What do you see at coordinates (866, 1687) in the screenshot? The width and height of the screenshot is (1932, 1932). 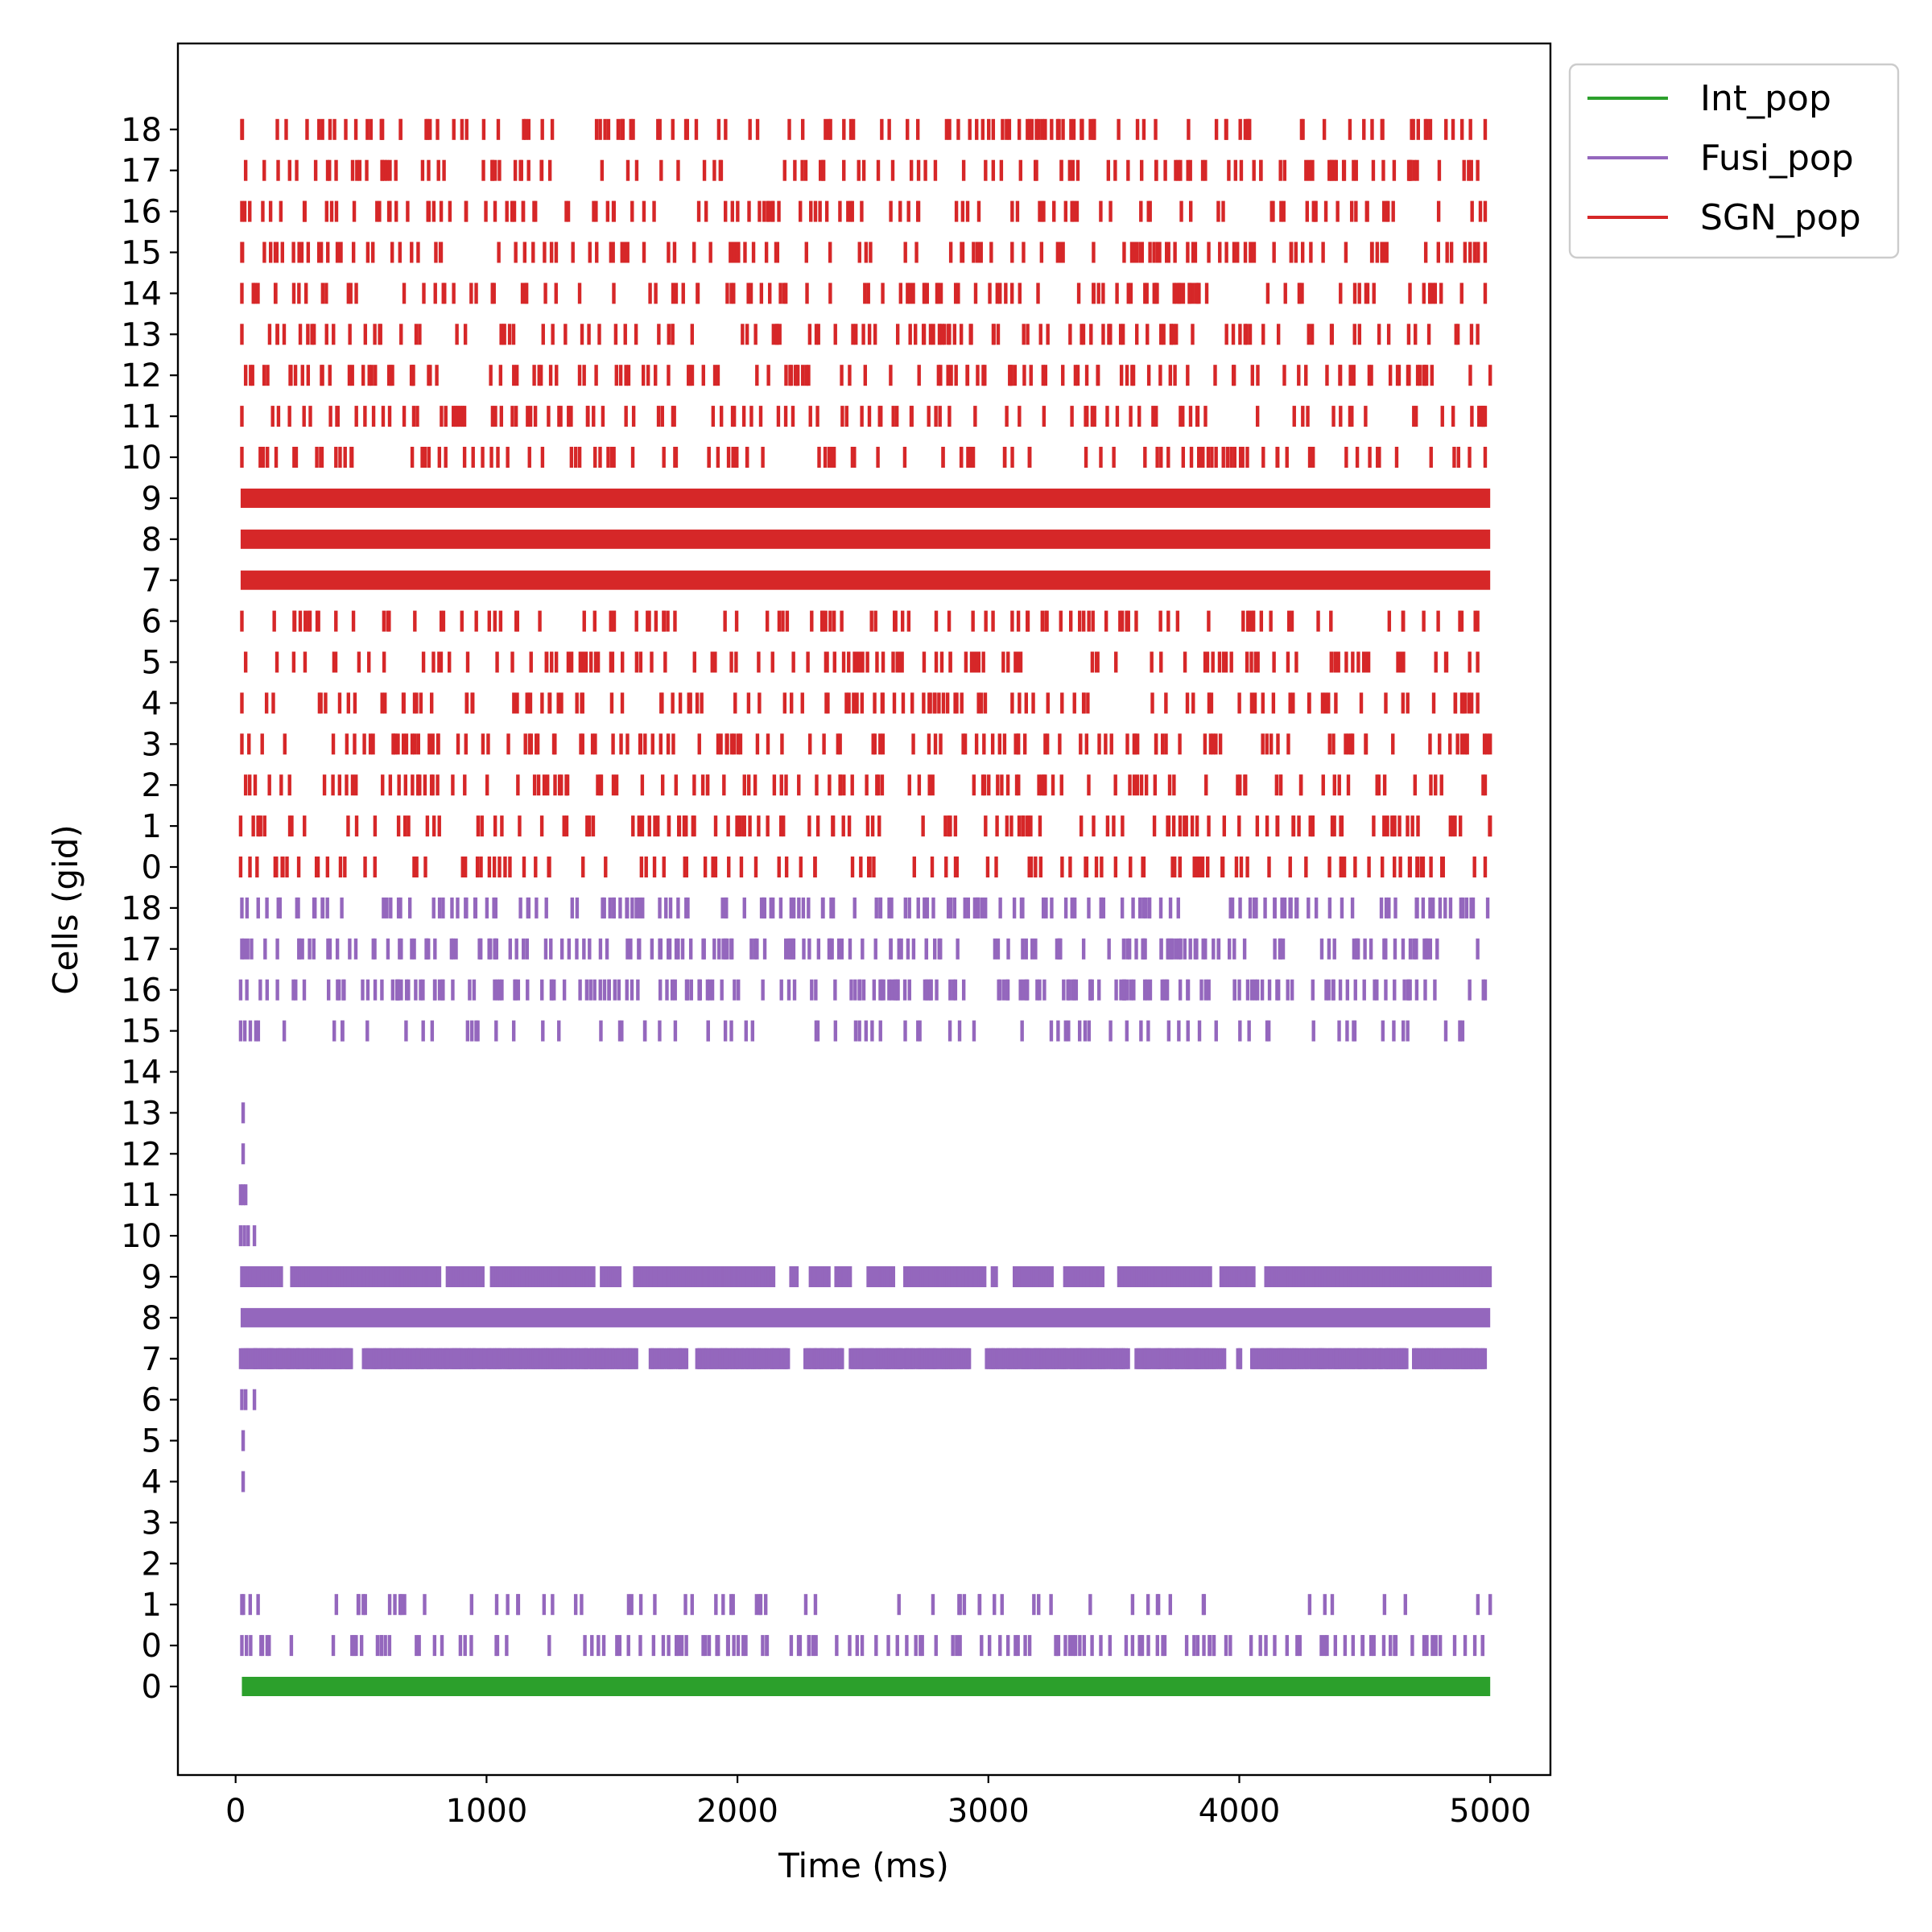 I see `population-Int_pop` at bounding box center [866, 1687].